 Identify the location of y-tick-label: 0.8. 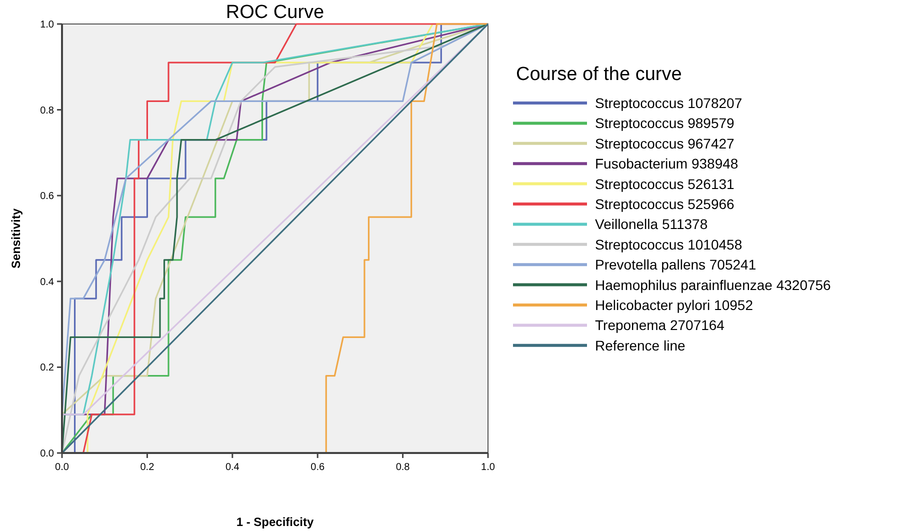
(47, 110).